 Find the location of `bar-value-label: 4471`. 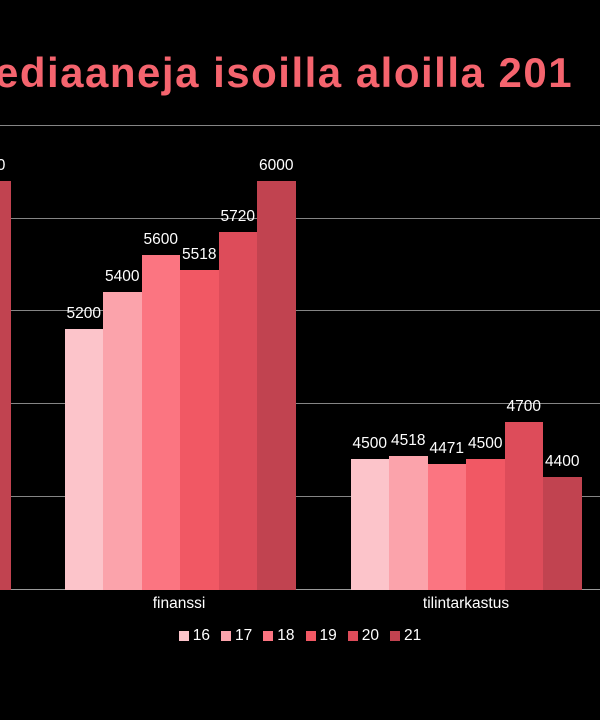

bar-value-label: 4471 is located at coordinates (447, 449).